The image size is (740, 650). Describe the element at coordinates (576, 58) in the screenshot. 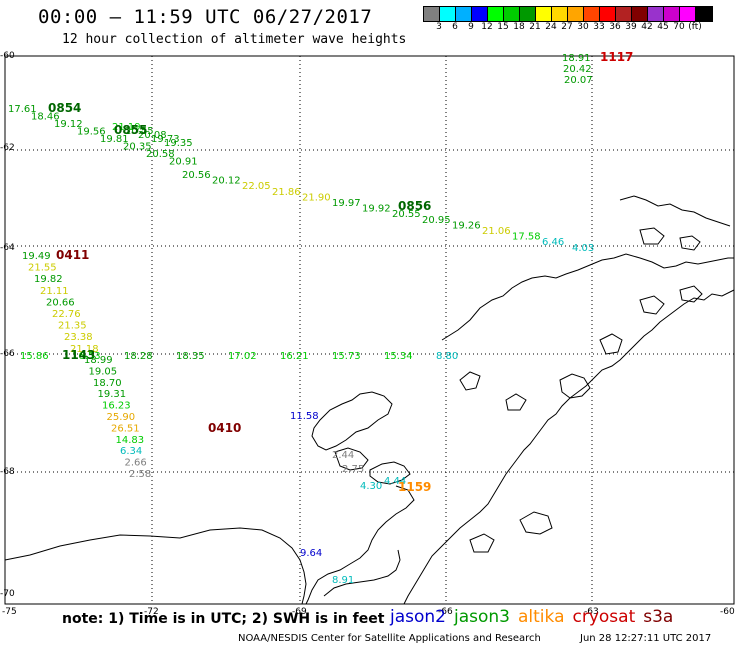

I see `wave-height-value: 18.91` at that location.